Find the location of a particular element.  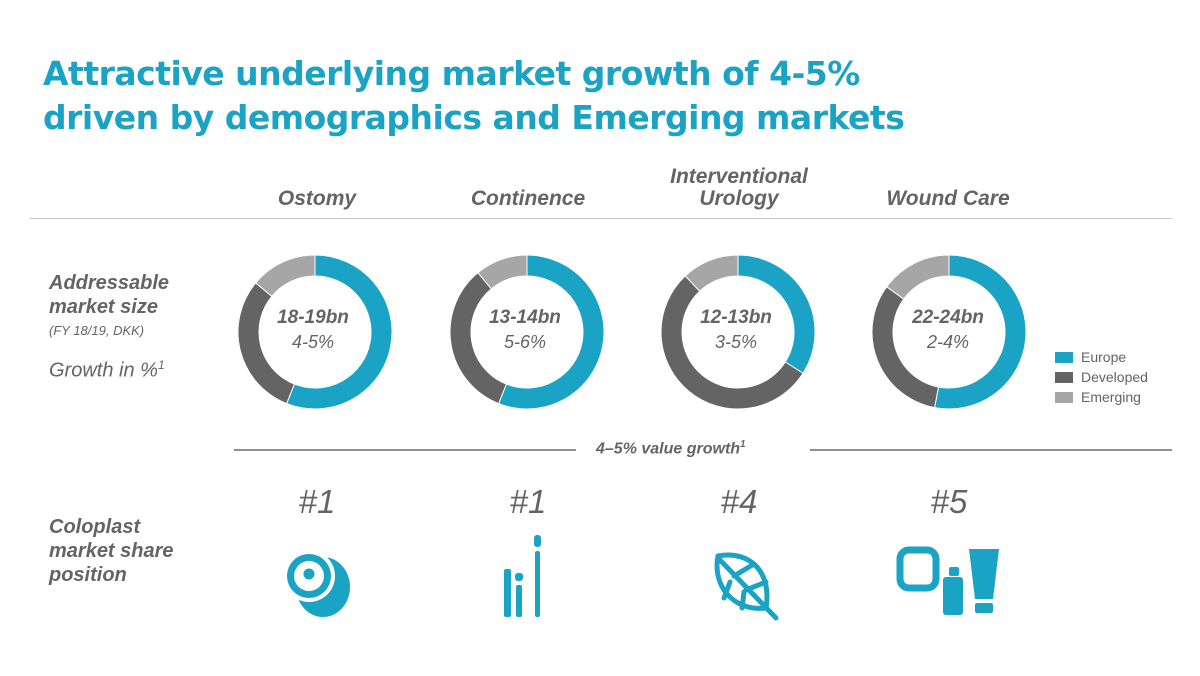

market-size-interventional-urology: 12-13bn is located at coordinates (736, 317).